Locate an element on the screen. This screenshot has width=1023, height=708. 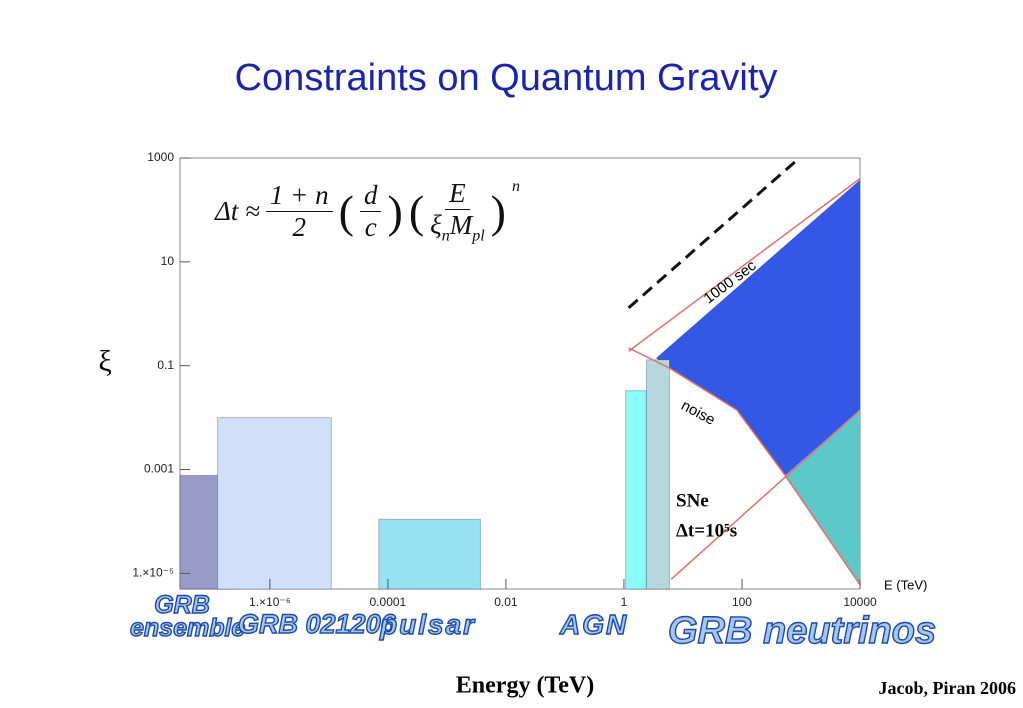
region-label: GRB 021206 is located at coordinates (316, 624).